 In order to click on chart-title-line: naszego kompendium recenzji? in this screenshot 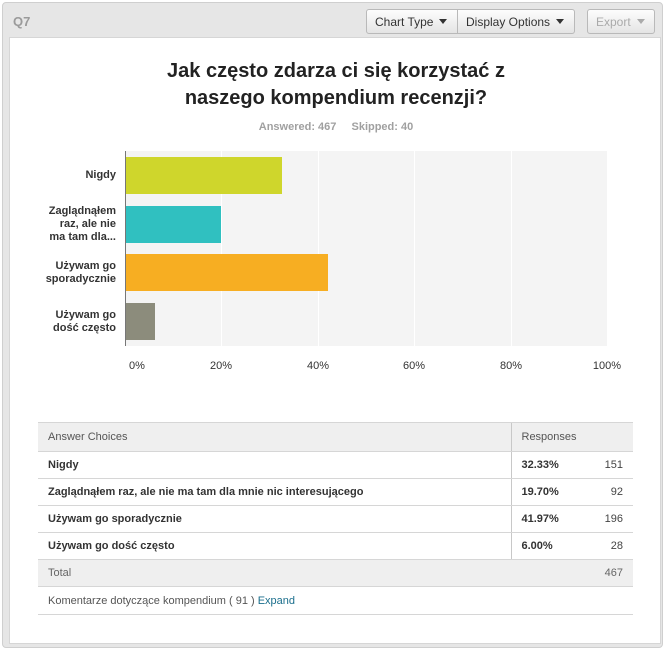, I will do `click(336, 98)`.